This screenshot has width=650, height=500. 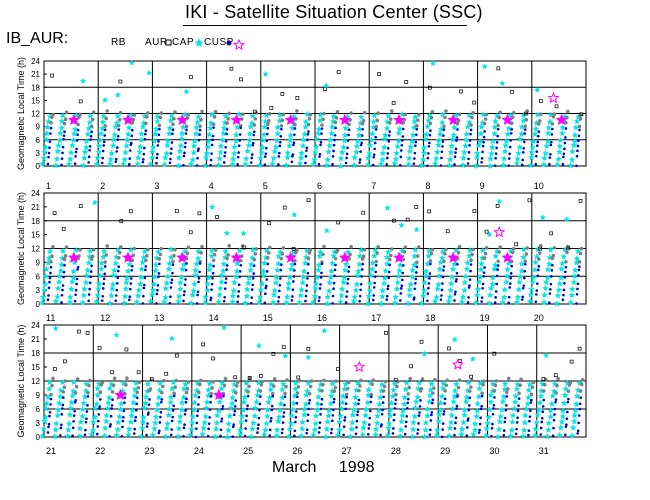 What do you see at coordinates (297, 451) in the screenshot?
I see `day-label: 26` at bounding box center [297, 451].